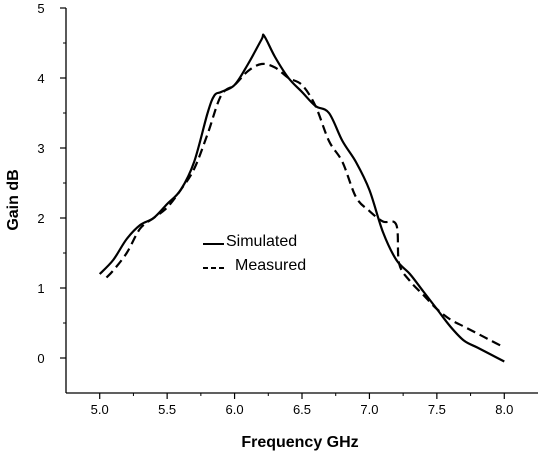 The image size is (541, 458). Describe the element at coordinates (254, 253) in the screenshot. I see `legend: Simulated Measured` at that location.